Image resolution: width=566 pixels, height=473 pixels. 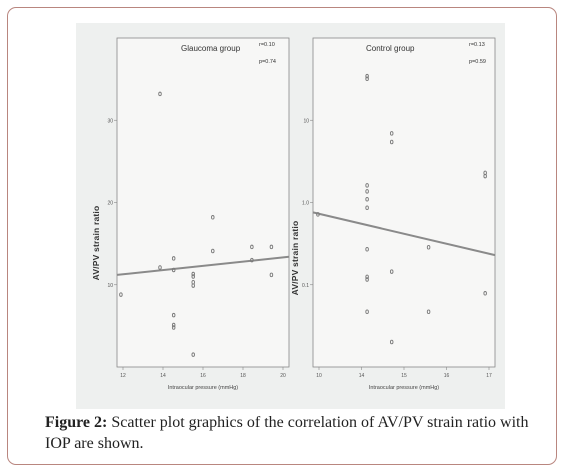 I want to click on glaucoma-x-tick-label: 12, so click(x=123, y=376).